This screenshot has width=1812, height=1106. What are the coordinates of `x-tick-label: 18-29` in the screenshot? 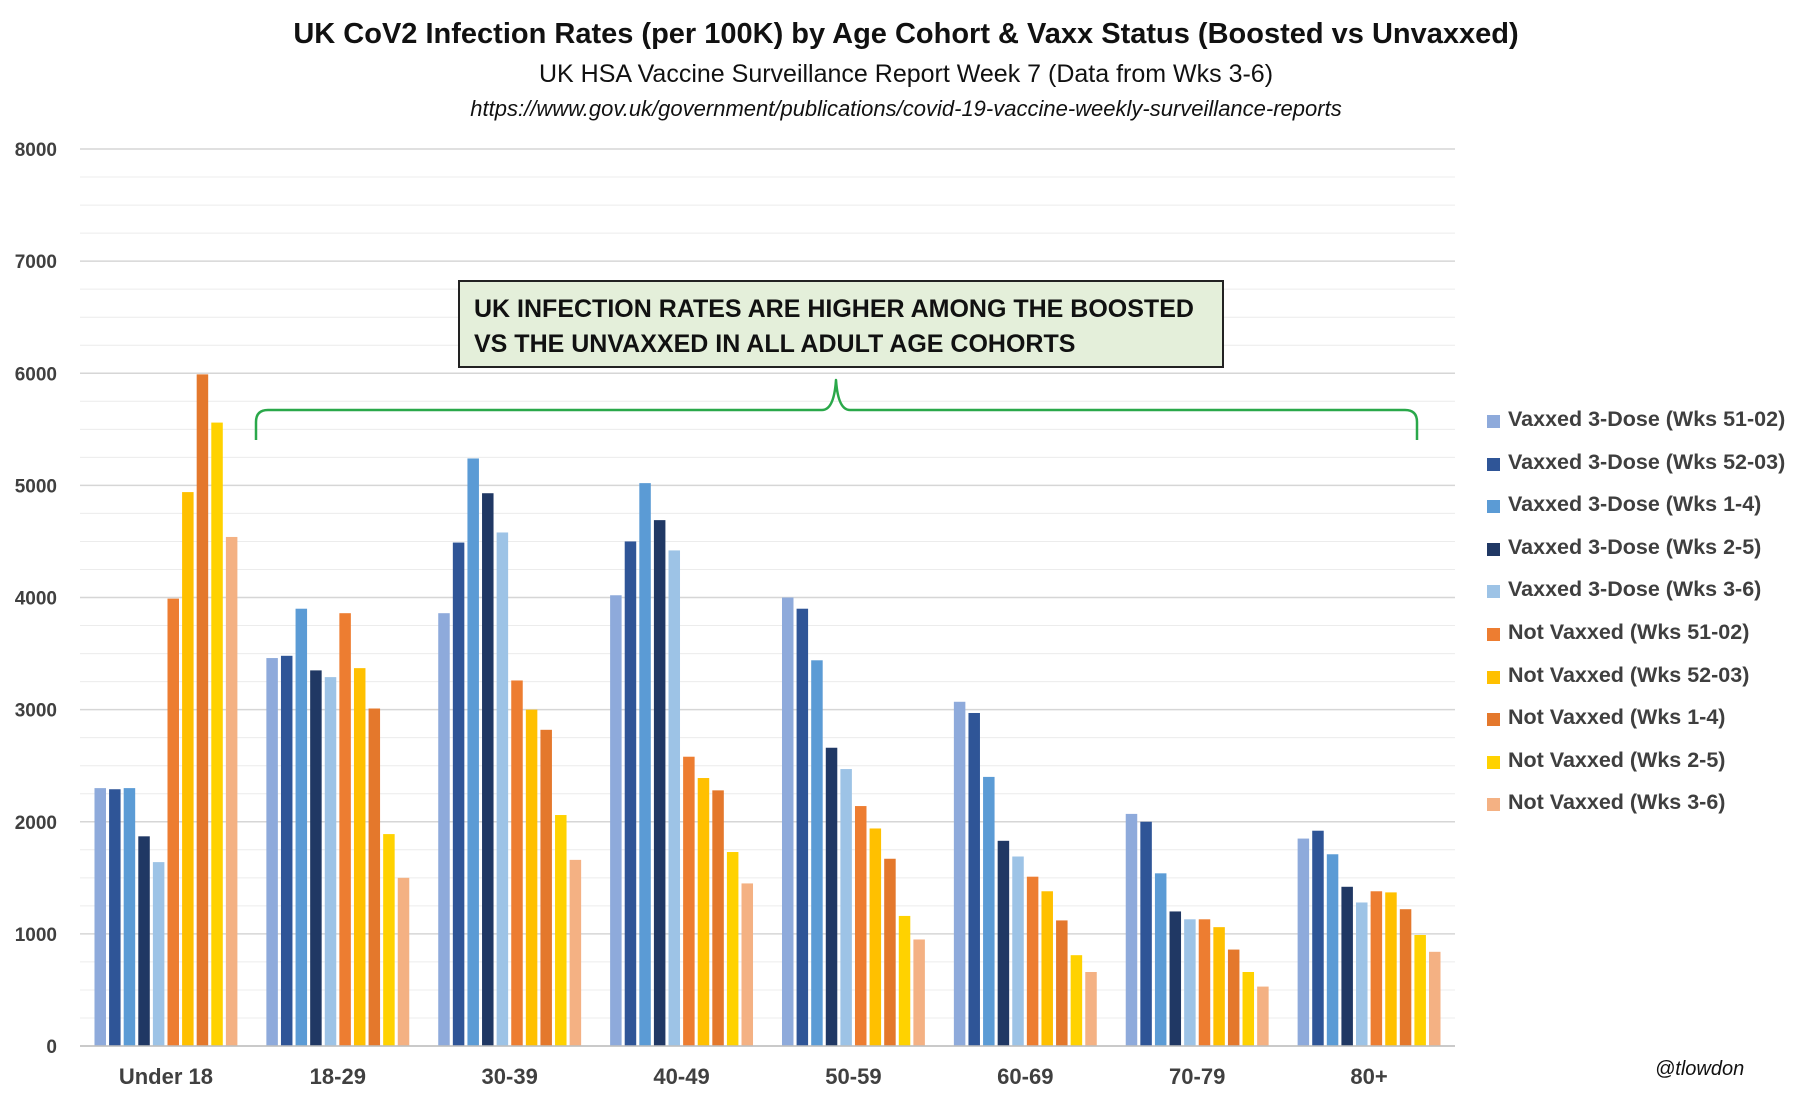 It's located at (338, 1076).